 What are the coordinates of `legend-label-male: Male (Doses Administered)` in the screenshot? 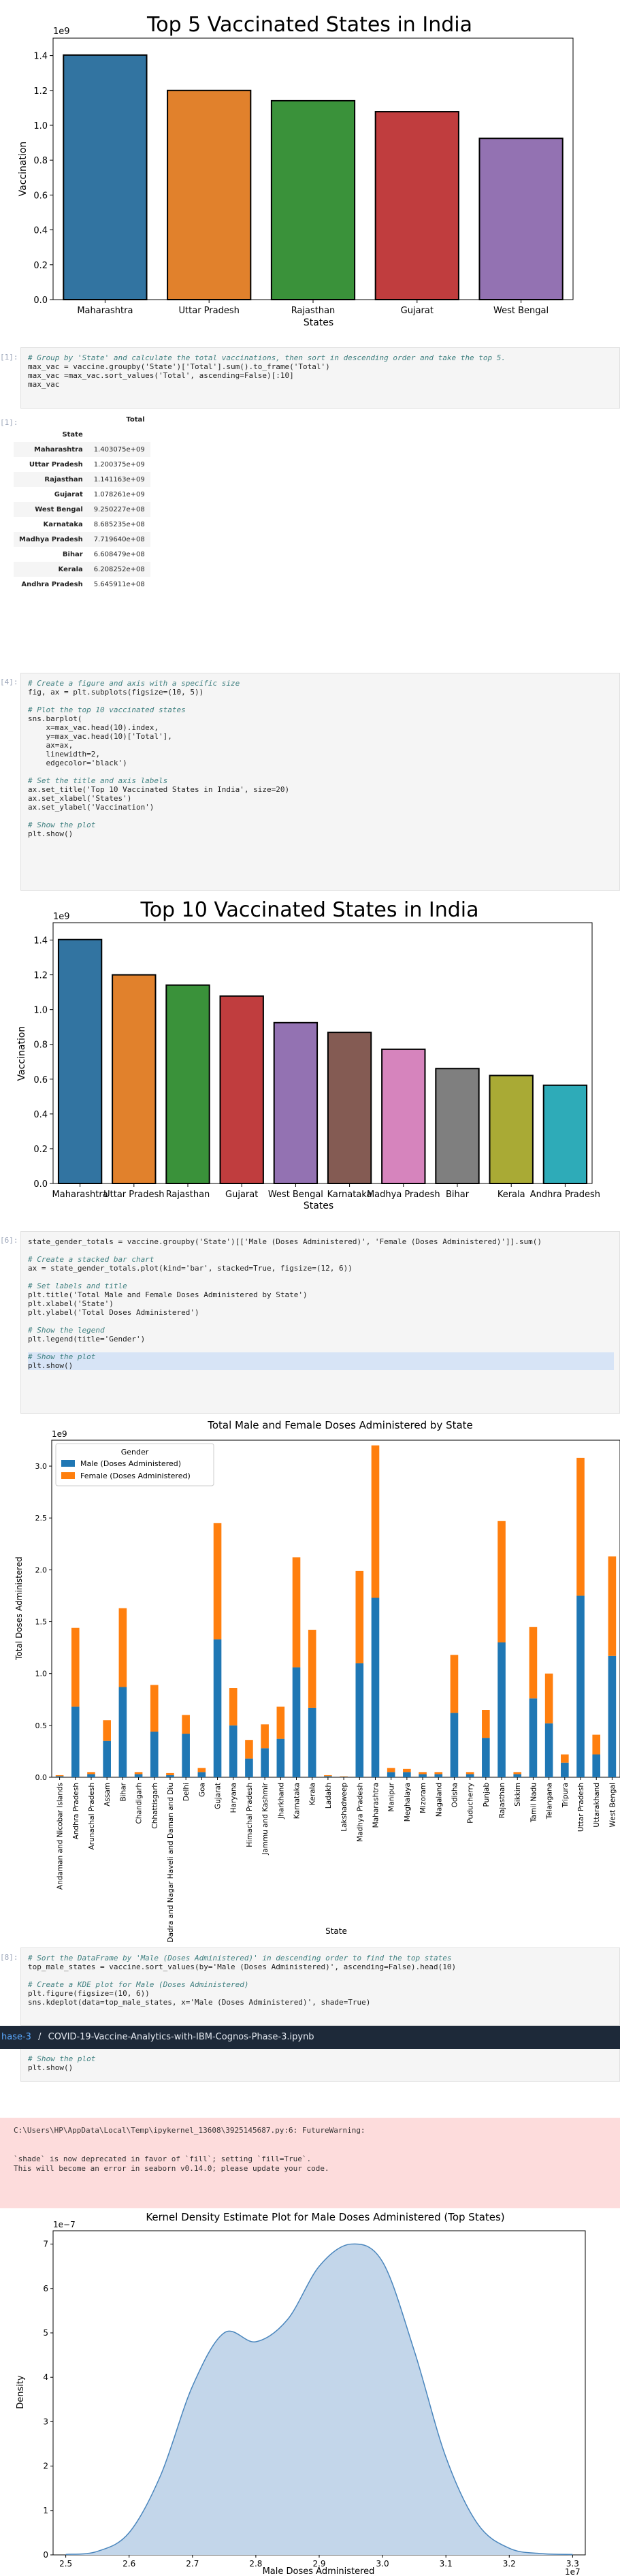 It's located at (130, 1463).